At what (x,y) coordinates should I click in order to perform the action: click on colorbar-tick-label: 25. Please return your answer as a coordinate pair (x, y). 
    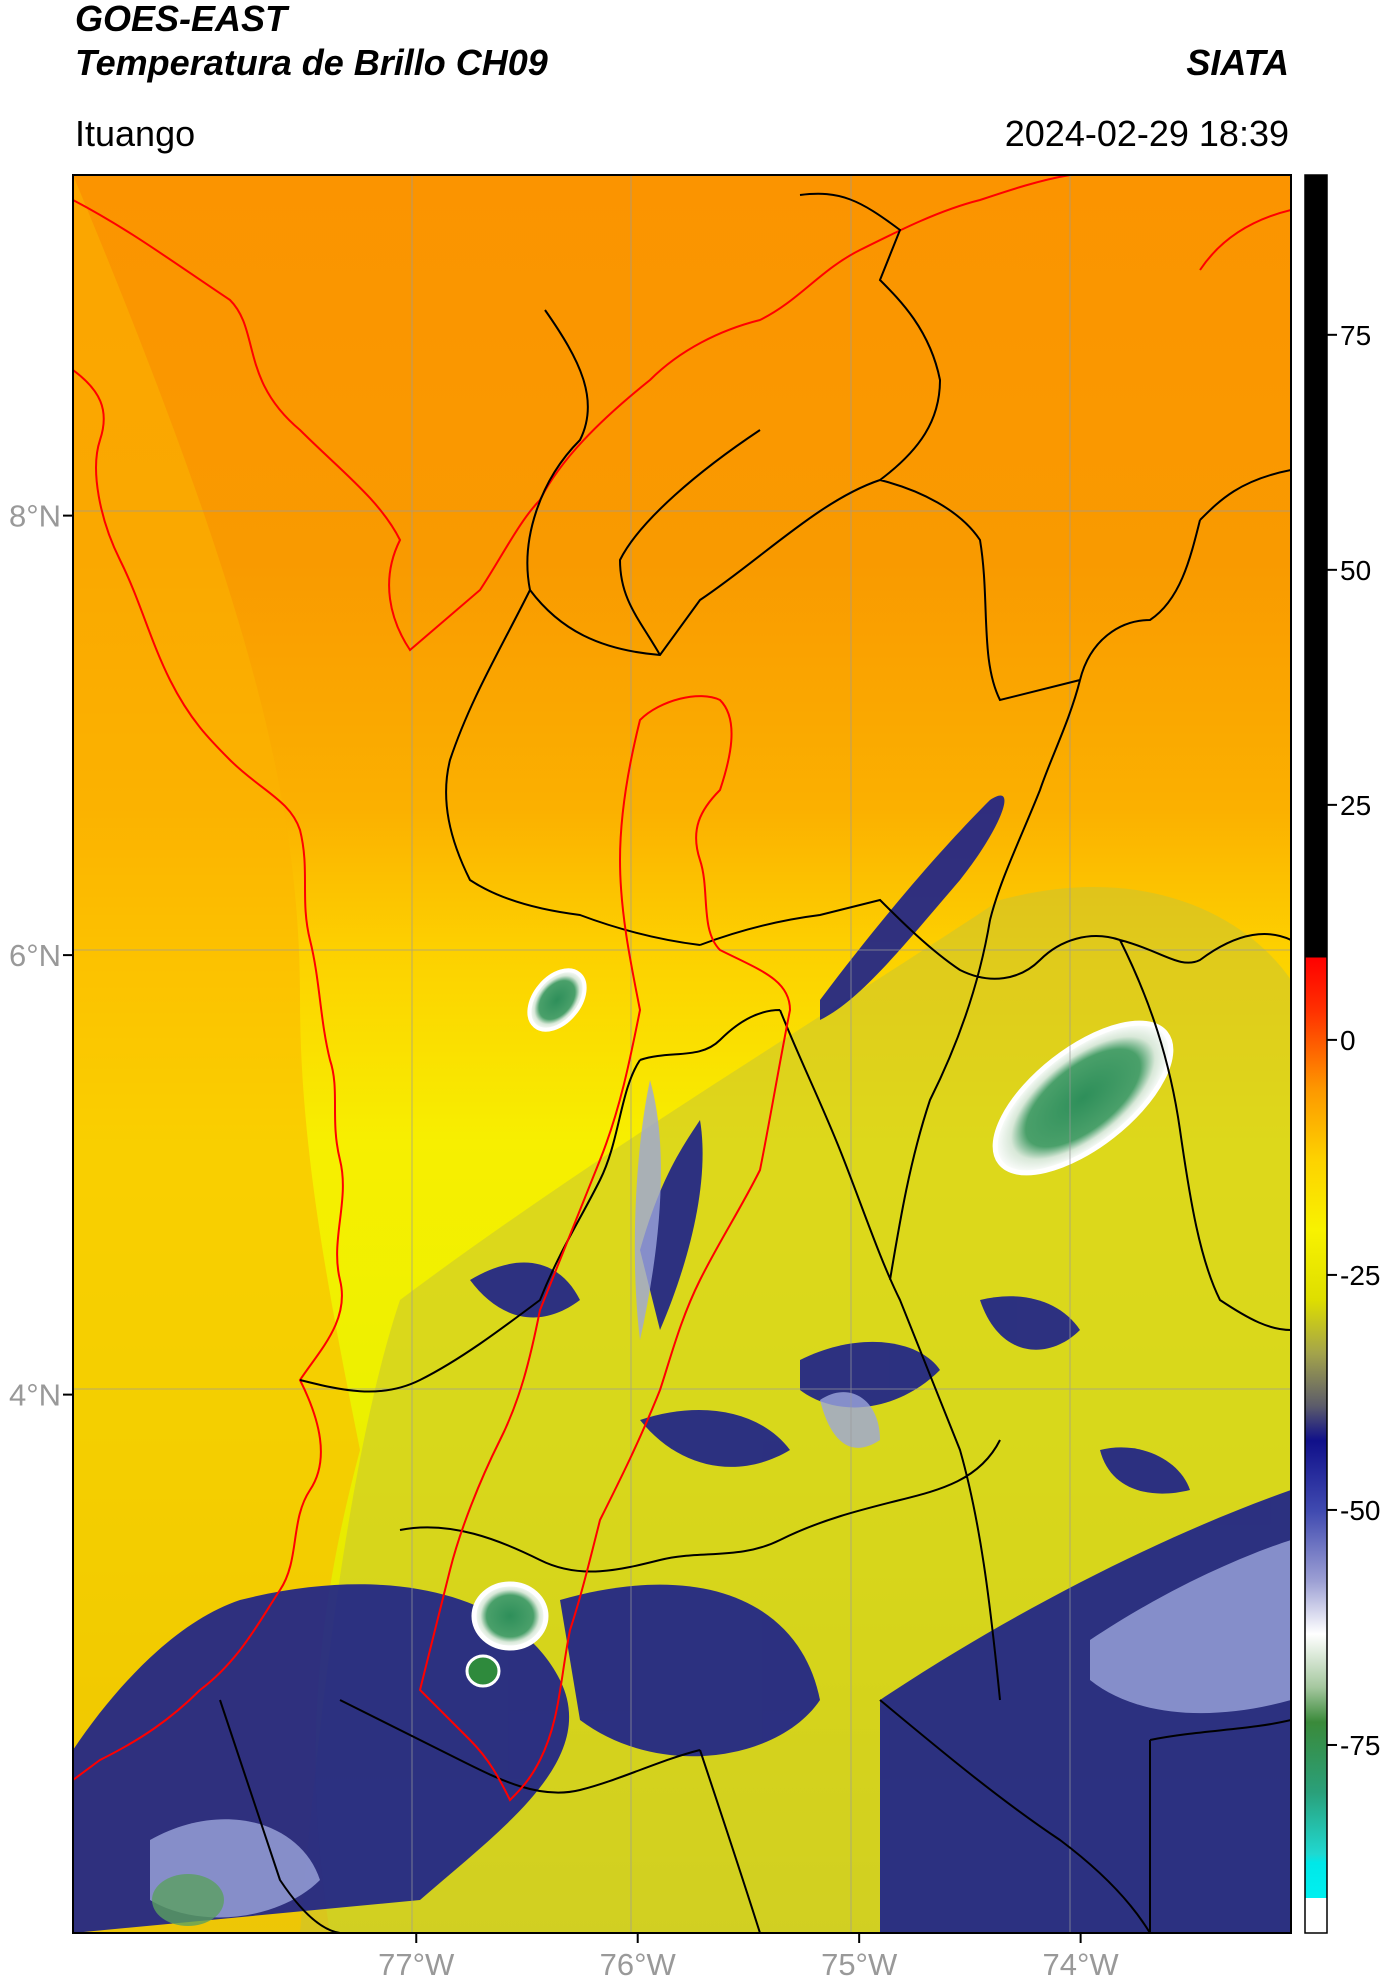
    Looking at the image, I should click on (1355, 805).